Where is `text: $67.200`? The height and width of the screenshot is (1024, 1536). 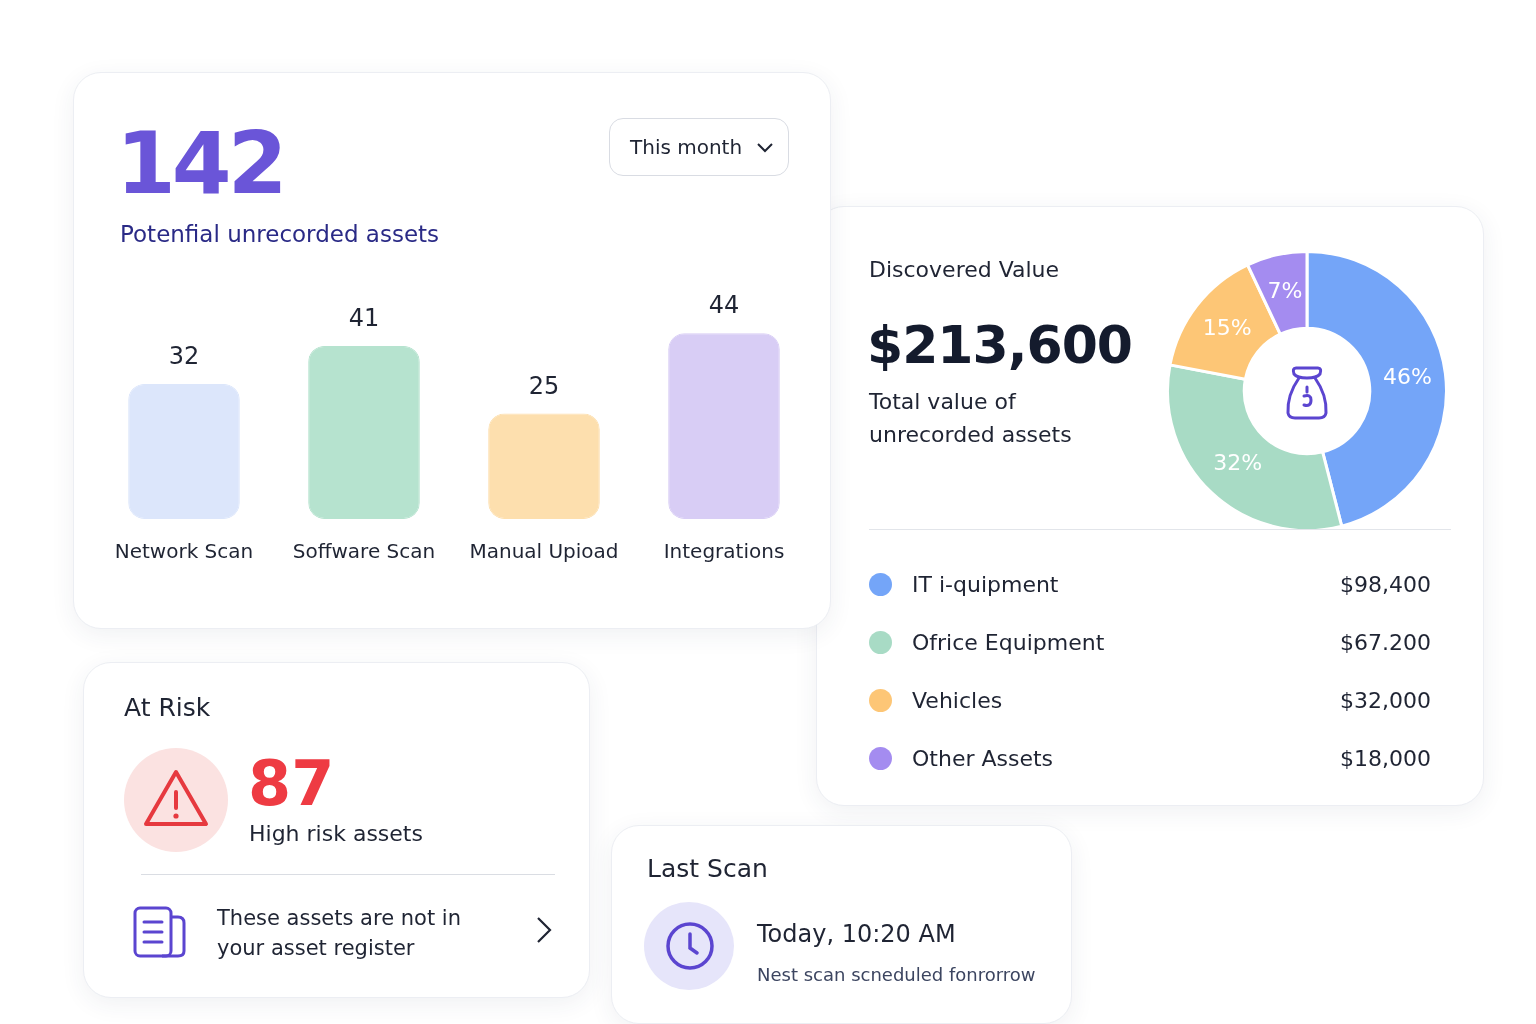
text: $67.200 is located at coordinates (1385, 642).